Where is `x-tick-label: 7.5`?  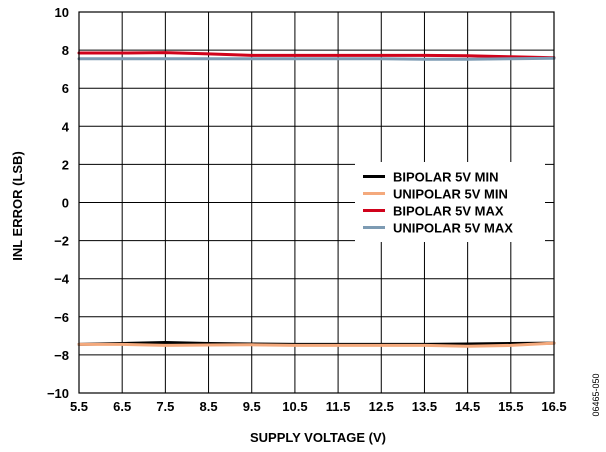
x-tick-label: 7.5 is located at coordinates (165, 406).